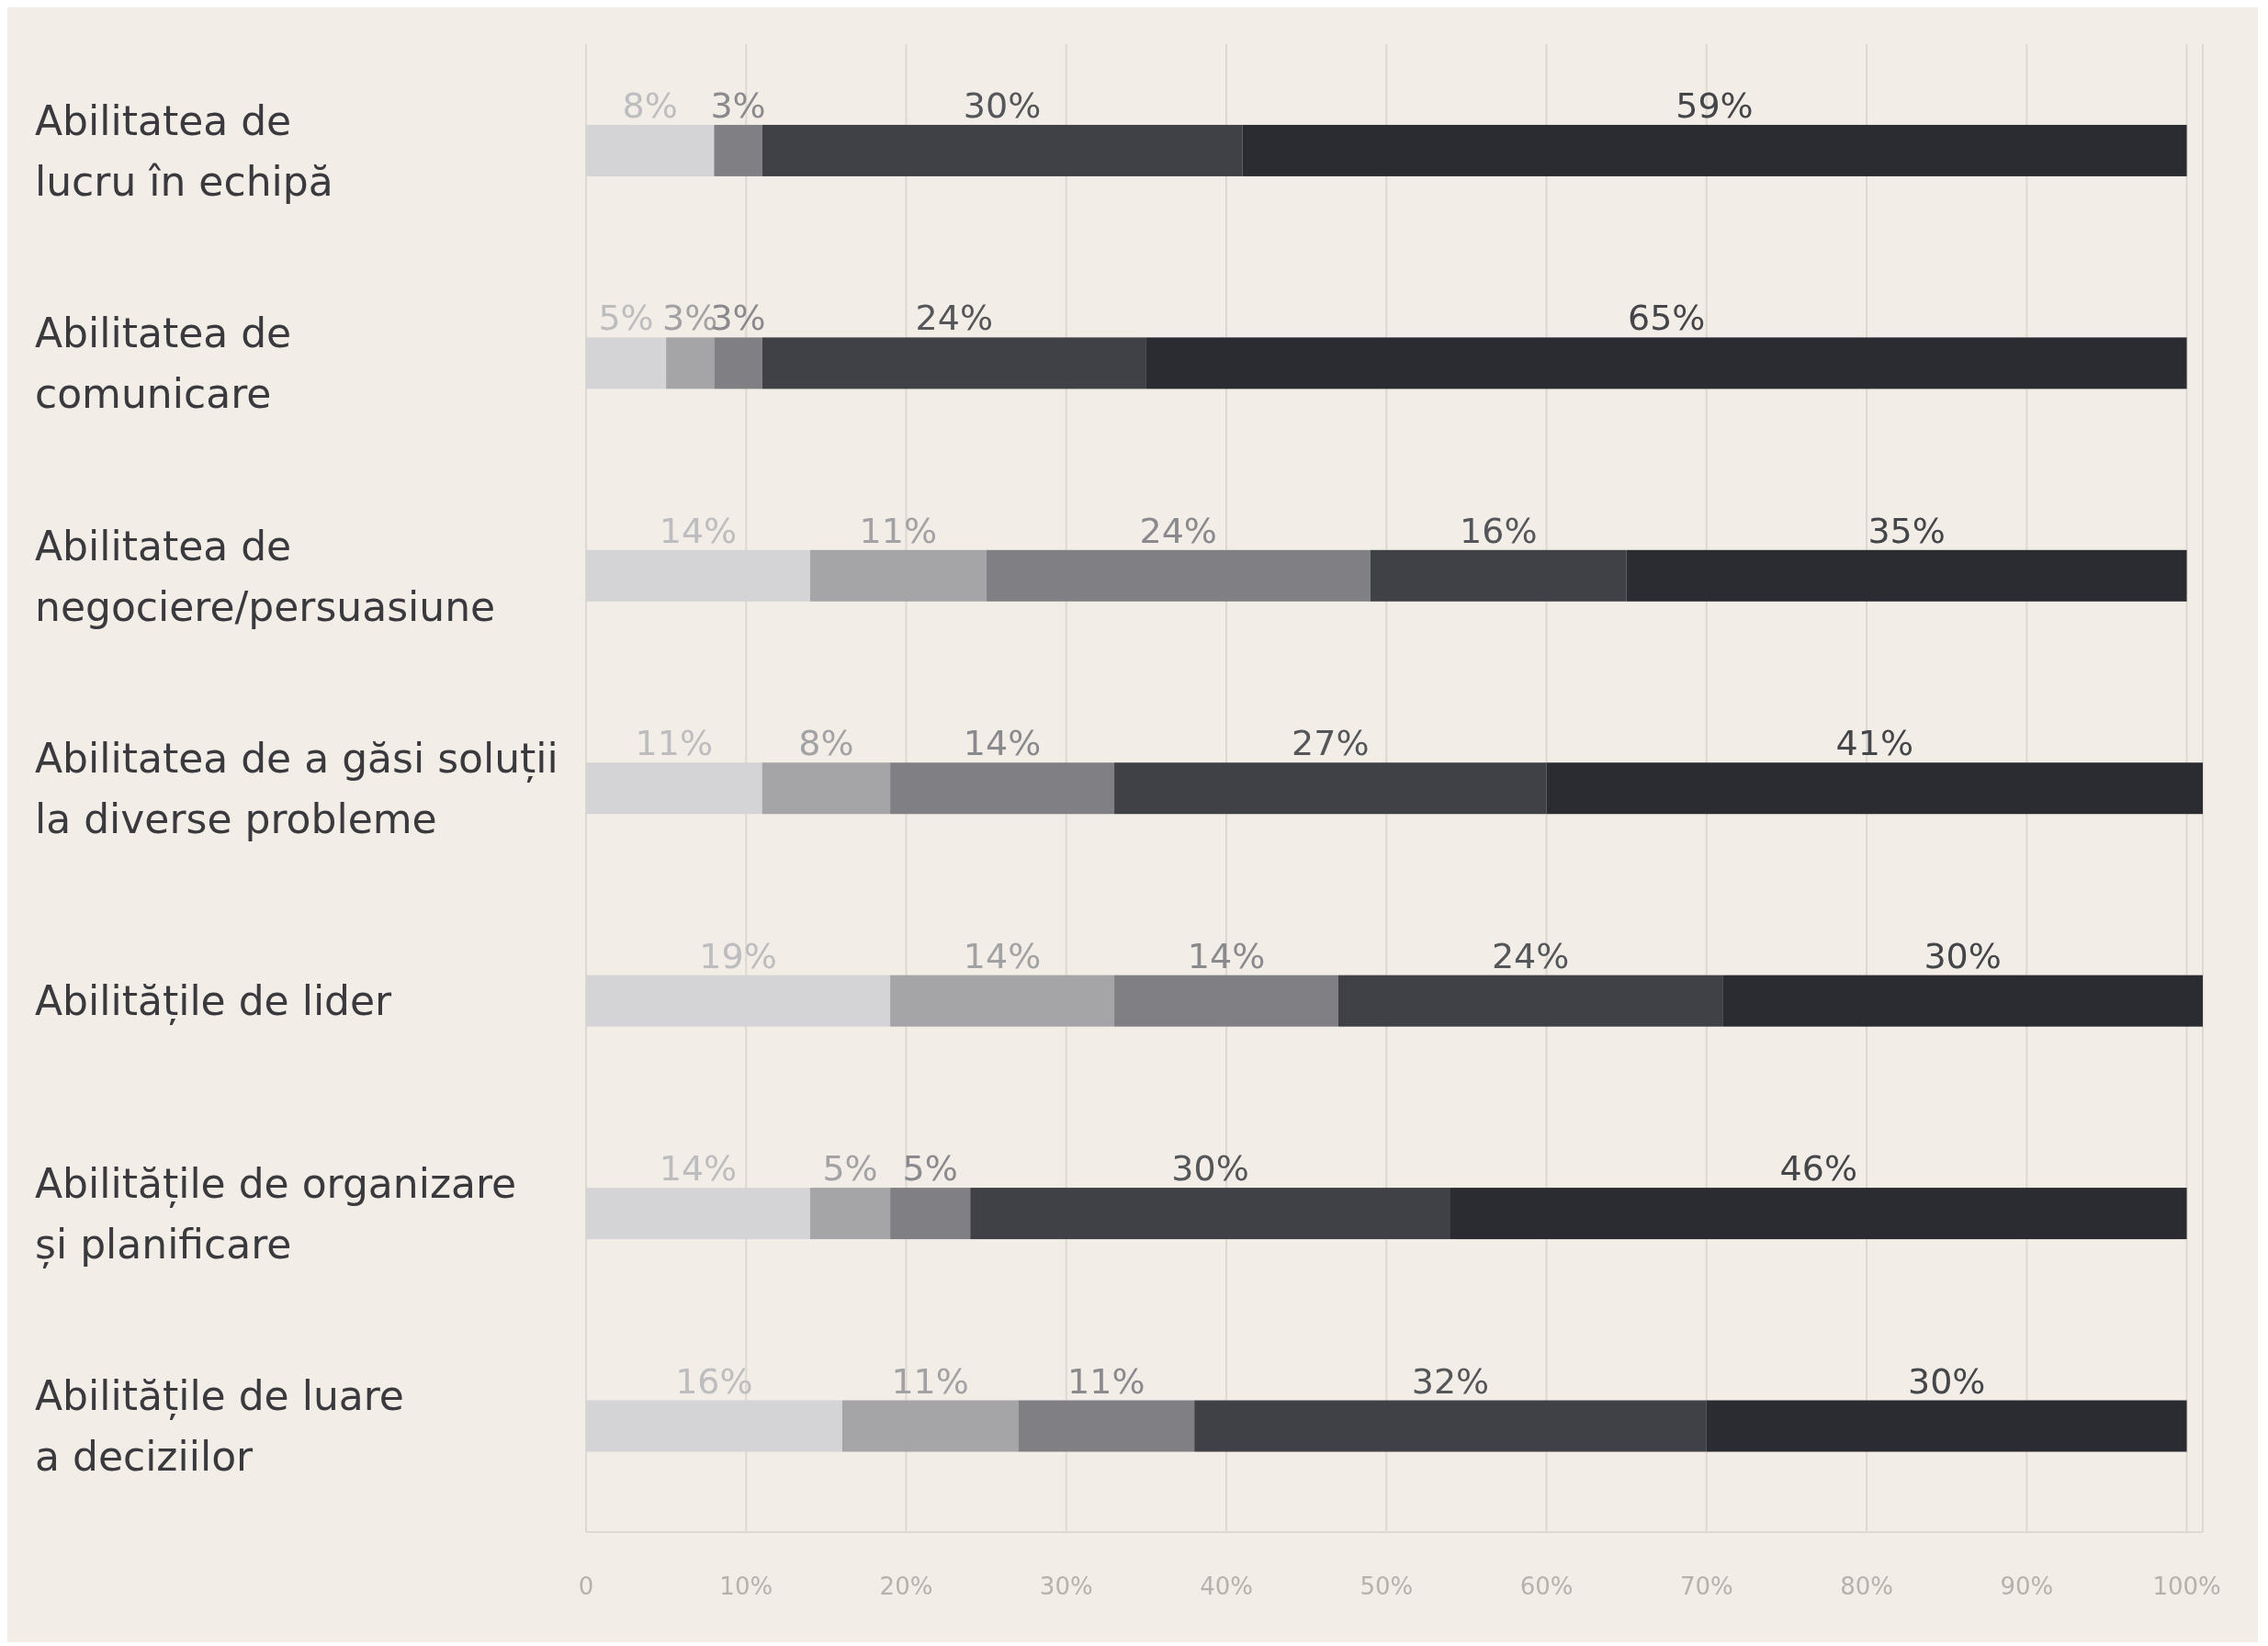 The height and width of the screenshot is (1646, 2268). What do you see at coordinates (265, 576) in the screenshot?
I see `y-tick-label: Abilitatea de negociere/persuasiune` at bounding box center [265, 576].